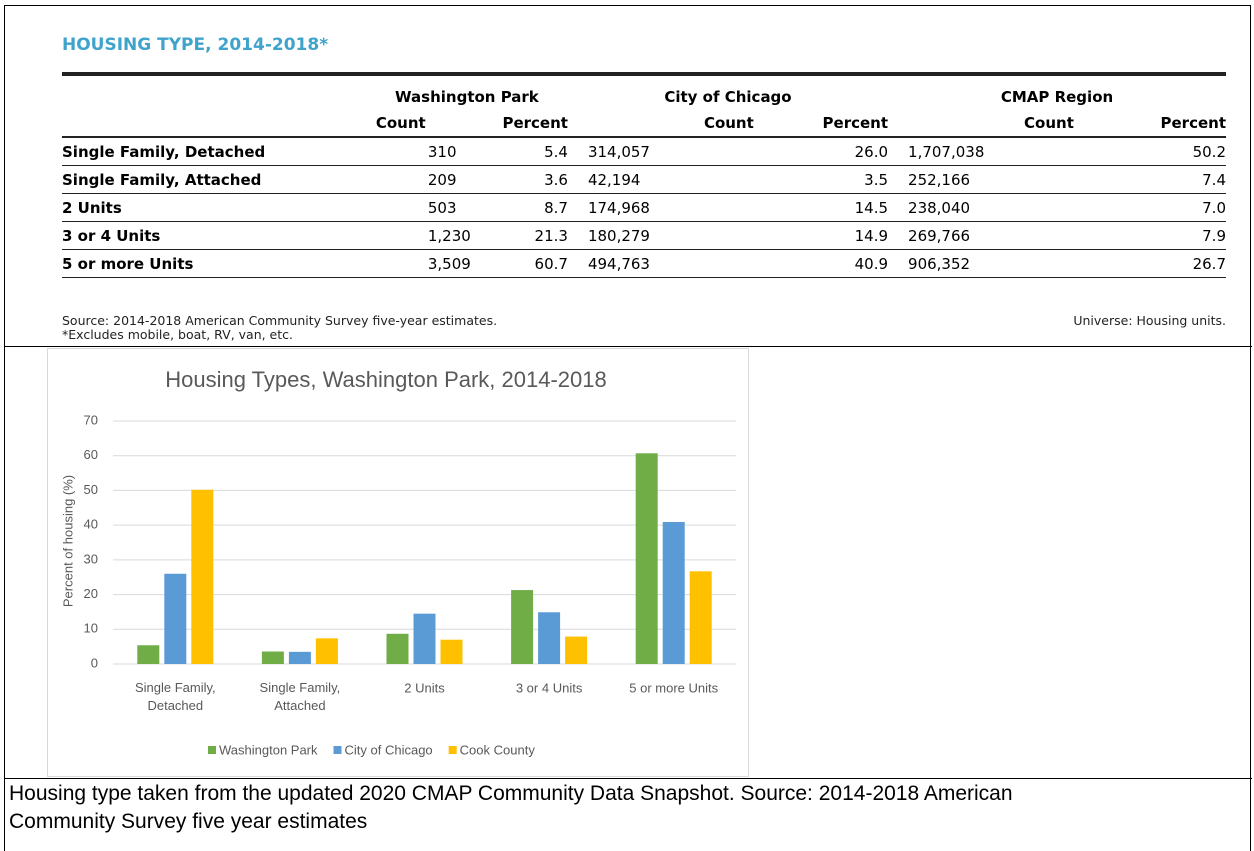 The image size is (1254, 851). Describe the element at coordinates (1149, 179) in the screenshot. I see `cell: 7.4` at that location.